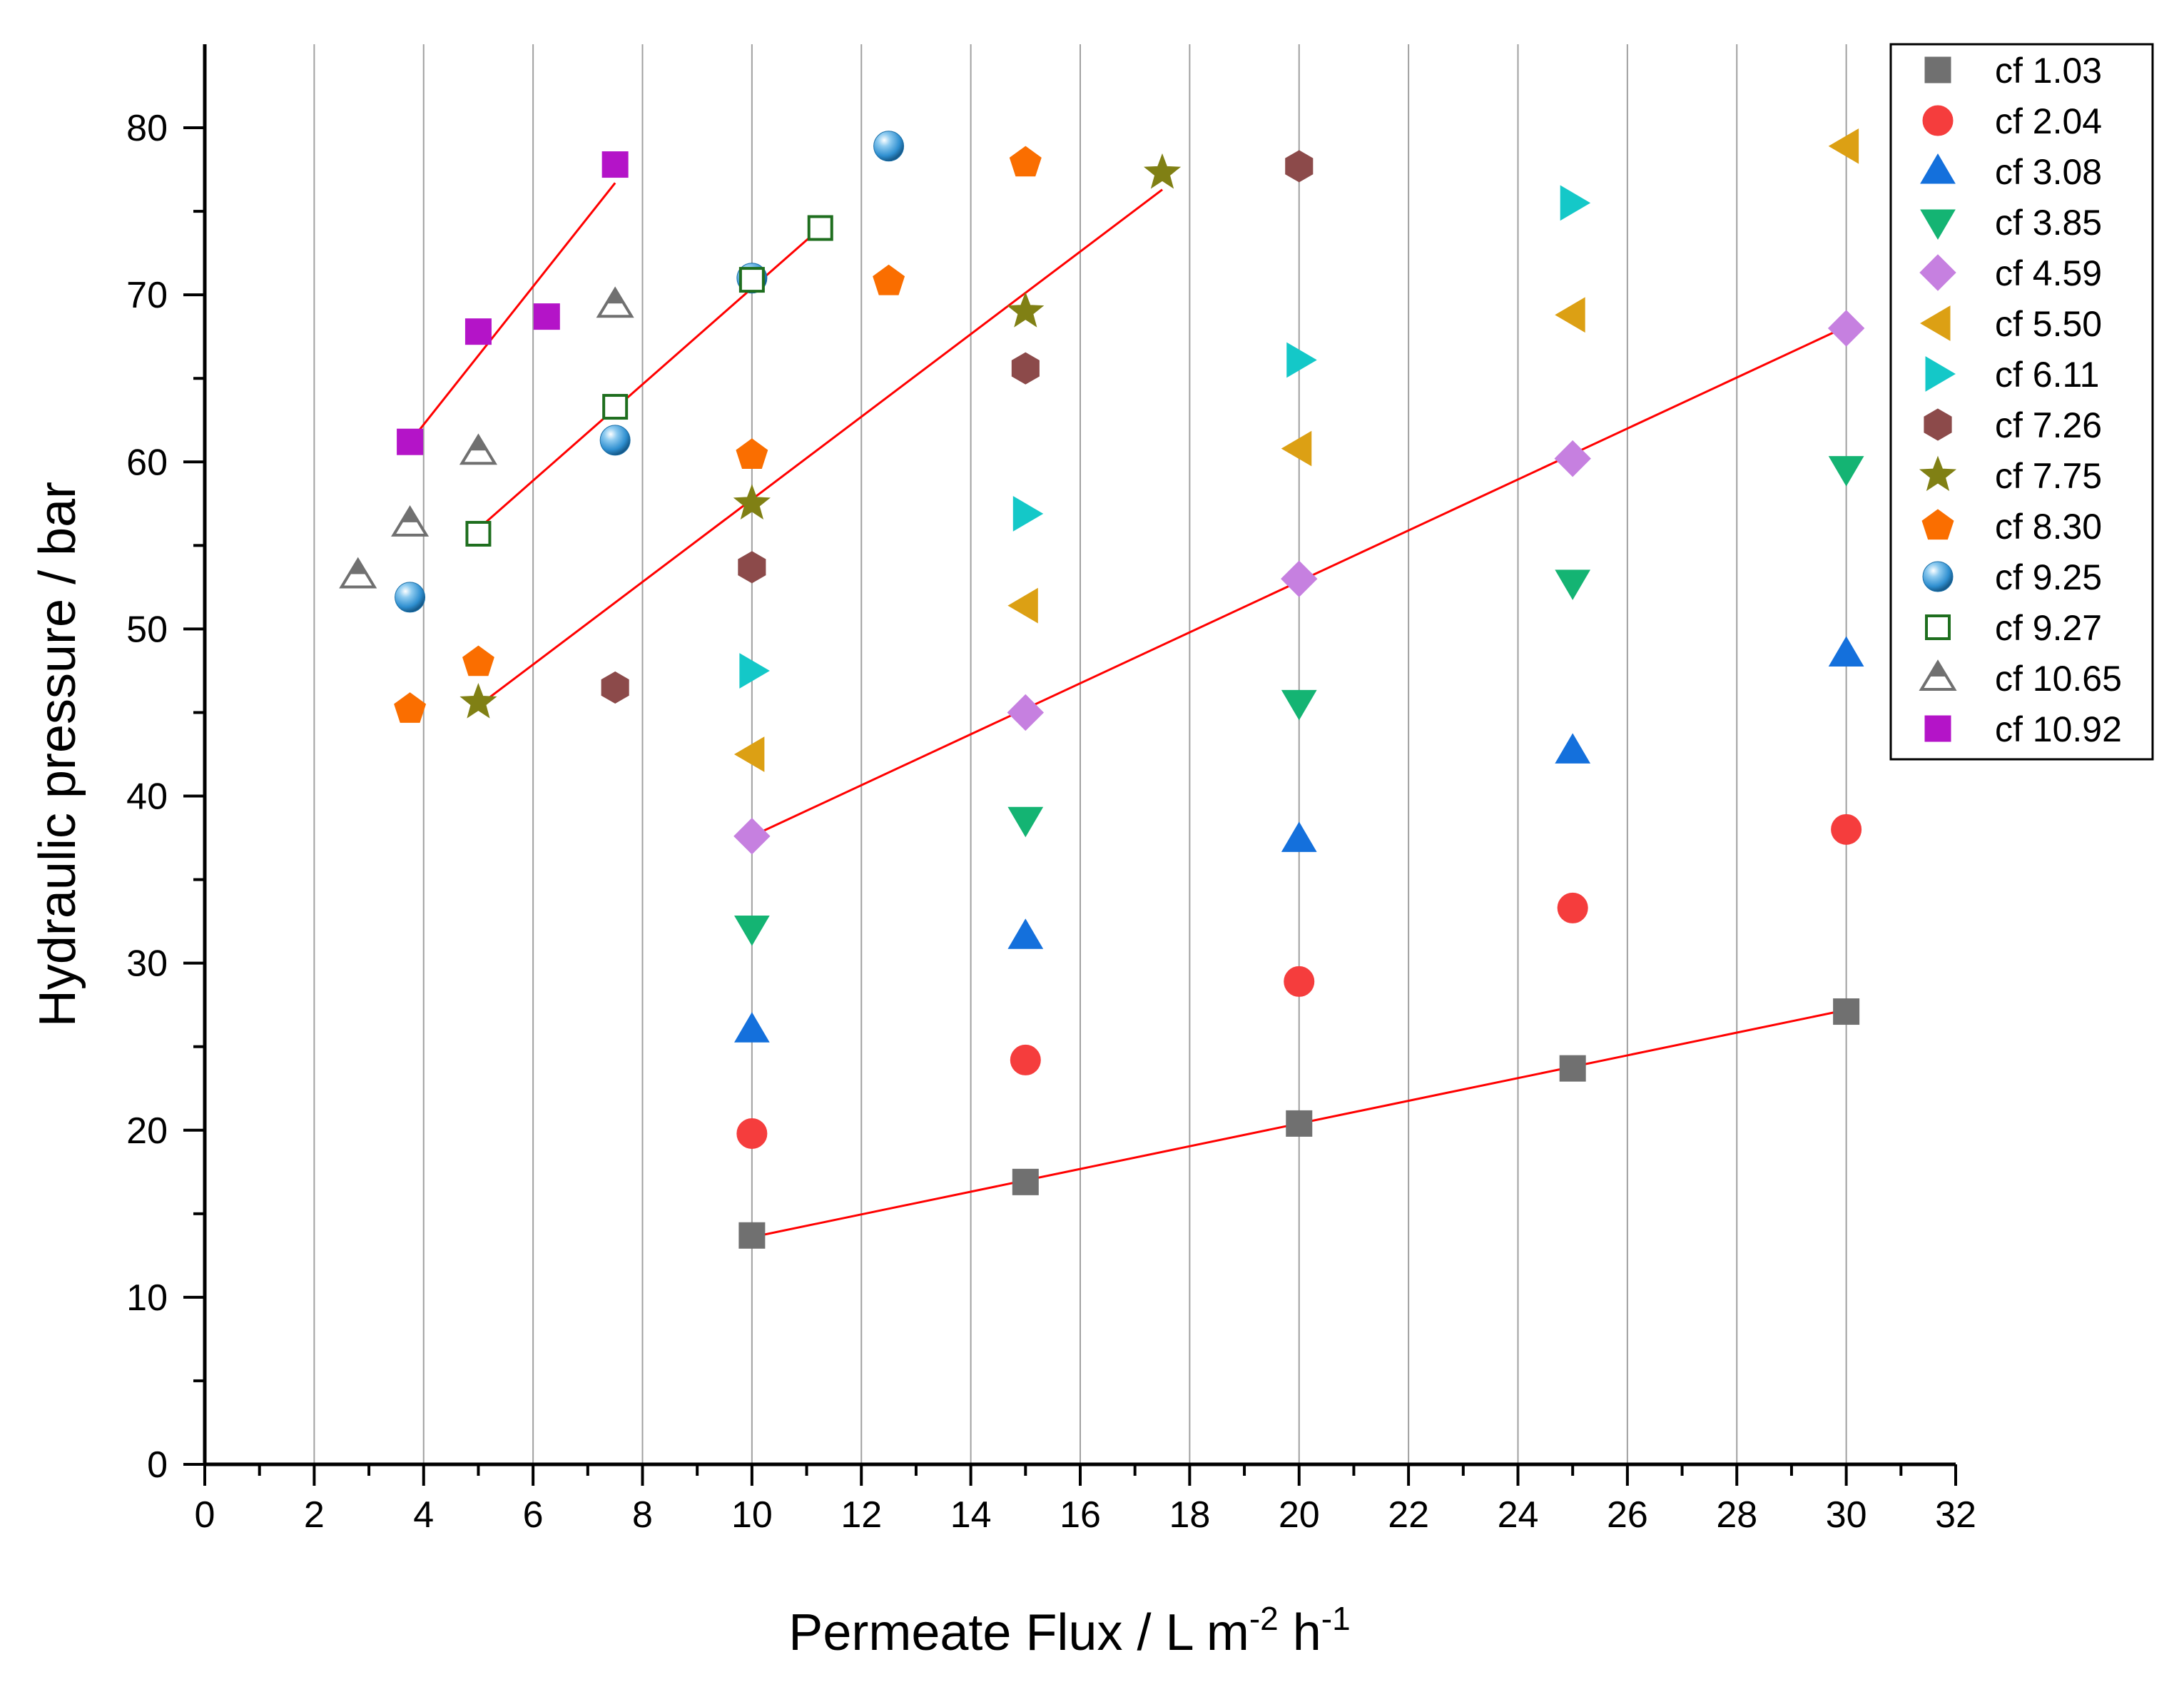 The height and width of the screenshot is (1682, 2184). I want to click on x-tick-label: 14, so click(971, 1515).